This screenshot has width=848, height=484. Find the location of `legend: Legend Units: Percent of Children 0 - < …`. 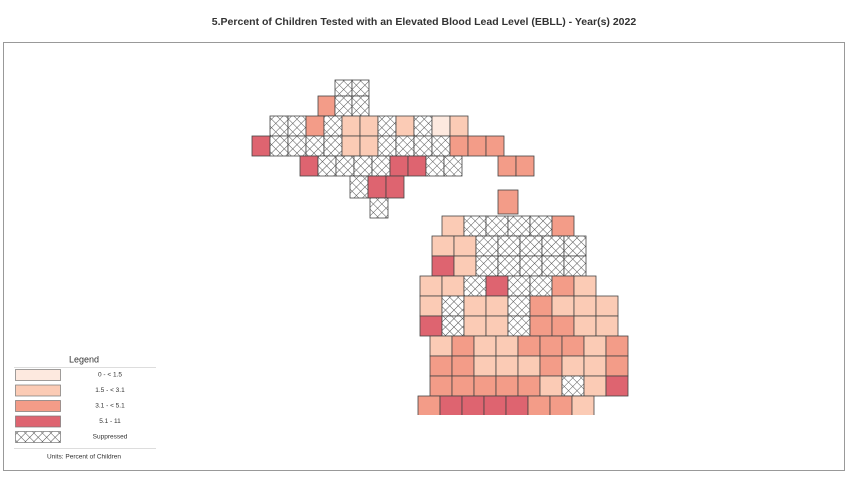

legend: Legend Units: Percent of Children 0 - < … is located at coordinates (84, 408).